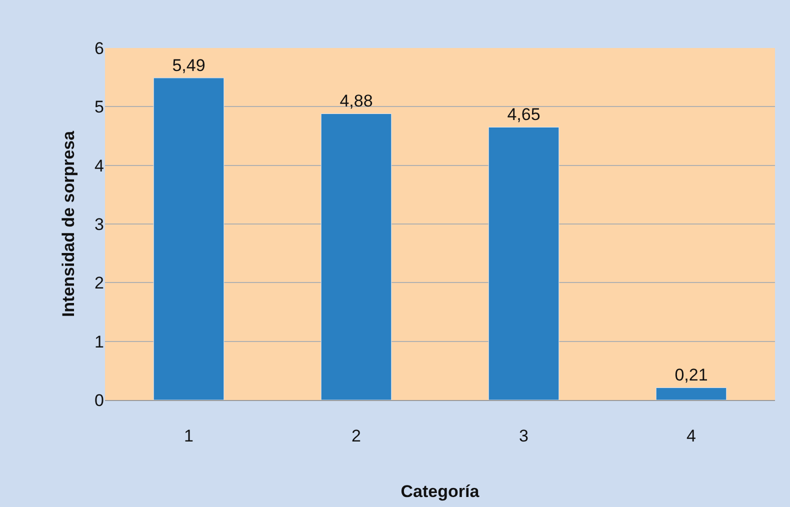 The image size is (790, 507). Describe the element at coordinates (99, 48) in the screenshot. I see `y-tick-label: 6` at that location.